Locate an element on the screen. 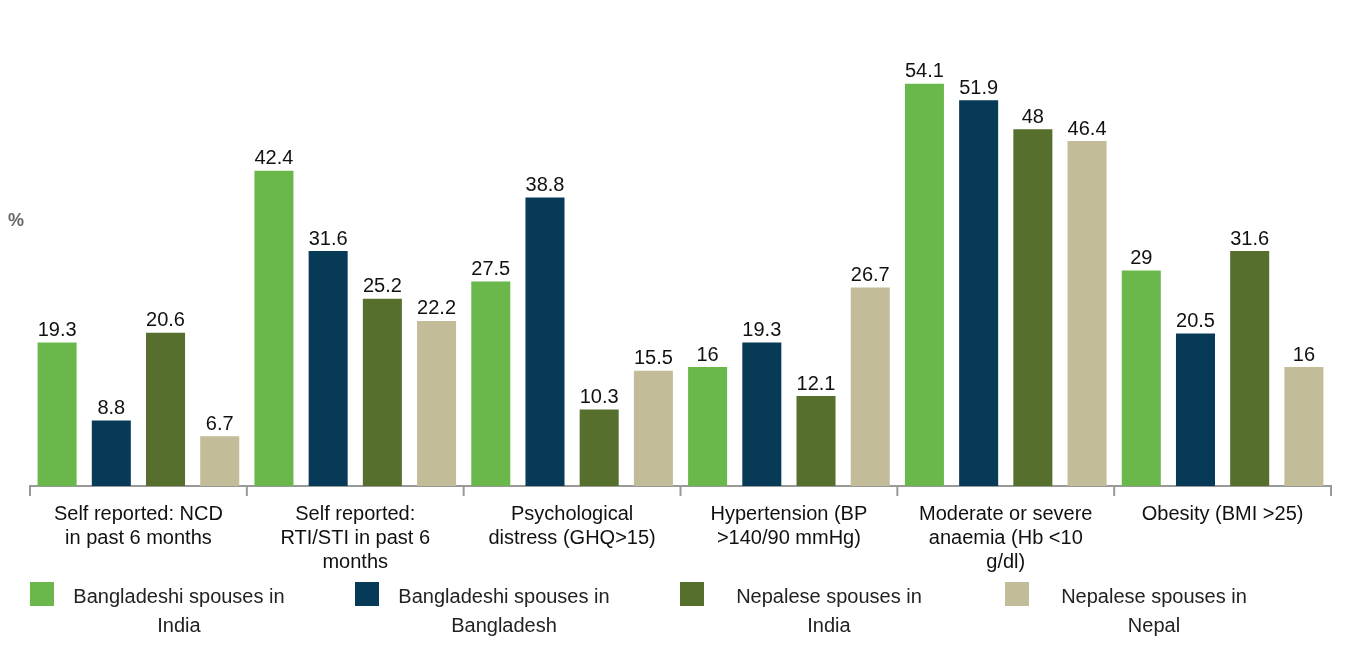 This screenshot has width=1351, height=649. data-label: 22.2 is located at coordinates (437, 307).